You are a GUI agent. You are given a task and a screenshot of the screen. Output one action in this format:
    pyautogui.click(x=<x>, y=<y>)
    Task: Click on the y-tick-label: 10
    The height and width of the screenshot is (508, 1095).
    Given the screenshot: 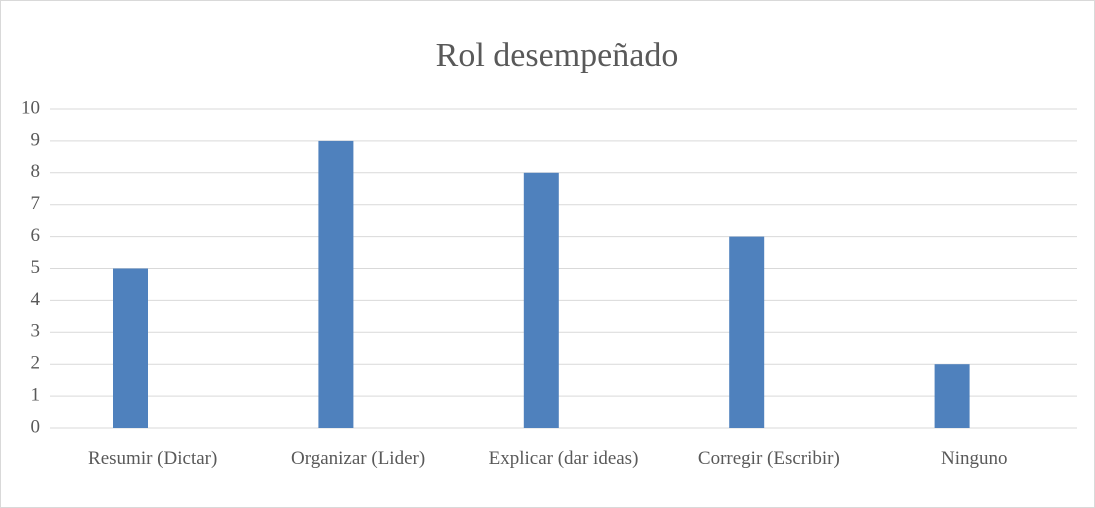 What is the action you would take?
    pyautogui.click(x=30, y=107)
    